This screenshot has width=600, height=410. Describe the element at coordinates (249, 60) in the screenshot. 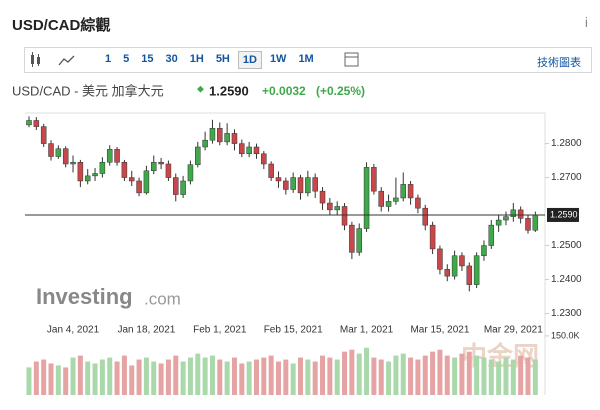

I see `interval-button: 1D` at that location.